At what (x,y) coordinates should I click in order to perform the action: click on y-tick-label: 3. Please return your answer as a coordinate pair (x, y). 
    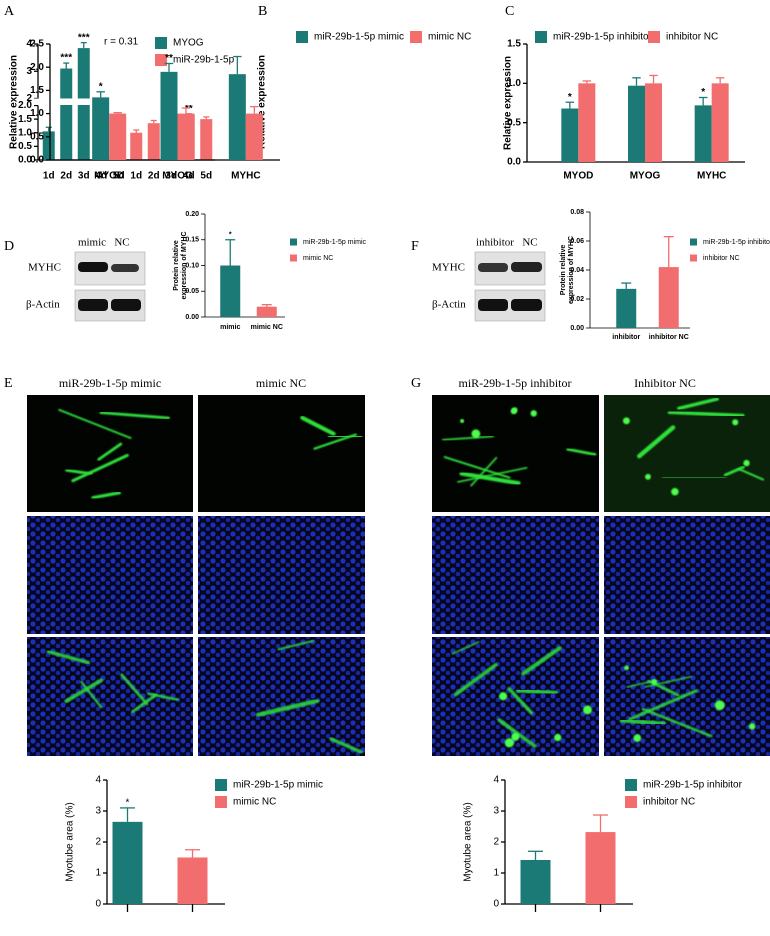
    Looking at the image, I should click on (29, 71).